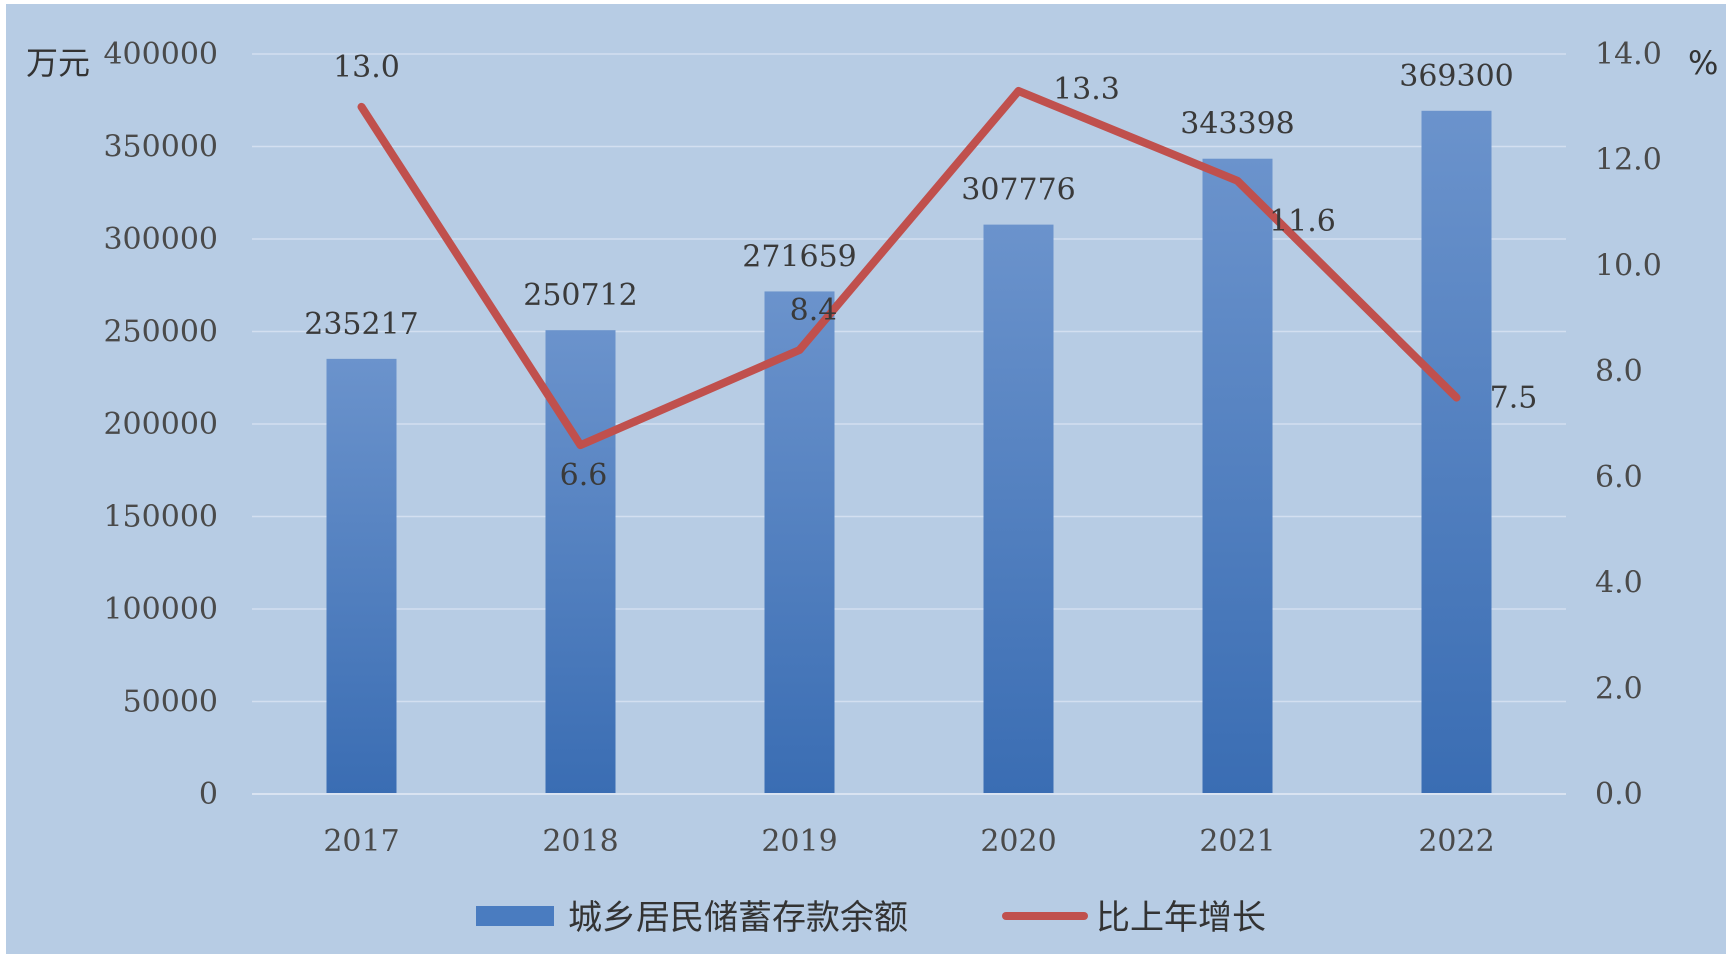 The image size is (1729, 958). Describe the element at coordinates (1181, 918) in the screenshot. I see `legend-line-label: 比上年增长` at that location.